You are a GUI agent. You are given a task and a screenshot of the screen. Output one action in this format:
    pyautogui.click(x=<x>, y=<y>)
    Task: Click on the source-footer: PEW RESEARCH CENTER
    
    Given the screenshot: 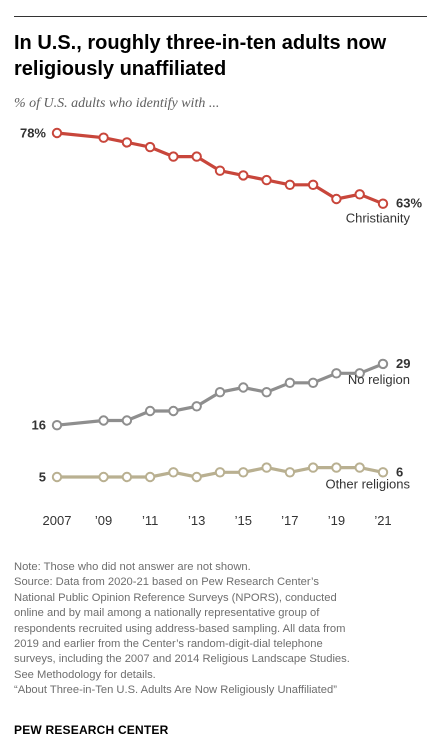 What is the action you would take?
    pyautogui.click(x=91, y=730)
    